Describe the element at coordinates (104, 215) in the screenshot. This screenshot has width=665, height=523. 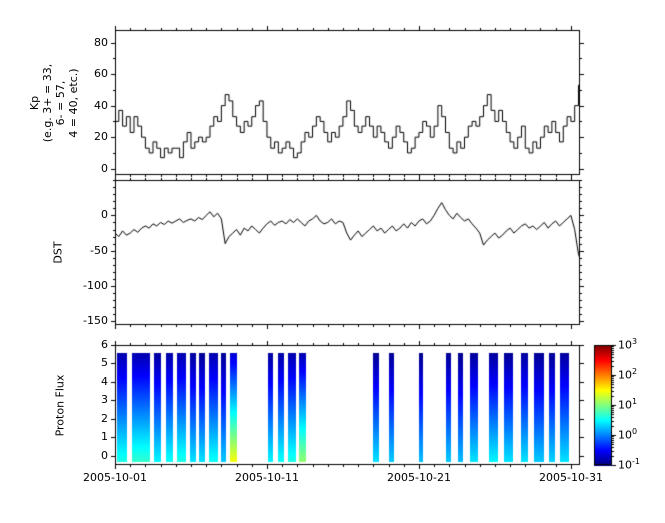
I see `dst-y-tick-label: 0` at that location.